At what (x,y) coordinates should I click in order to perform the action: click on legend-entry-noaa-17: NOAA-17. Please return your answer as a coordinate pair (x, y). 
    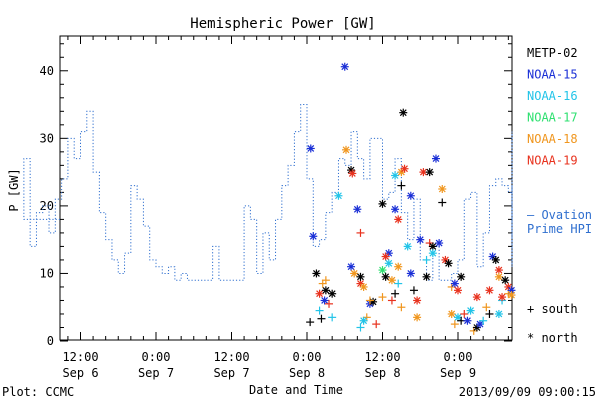
    Looking at the image, I should click on (552, 118).